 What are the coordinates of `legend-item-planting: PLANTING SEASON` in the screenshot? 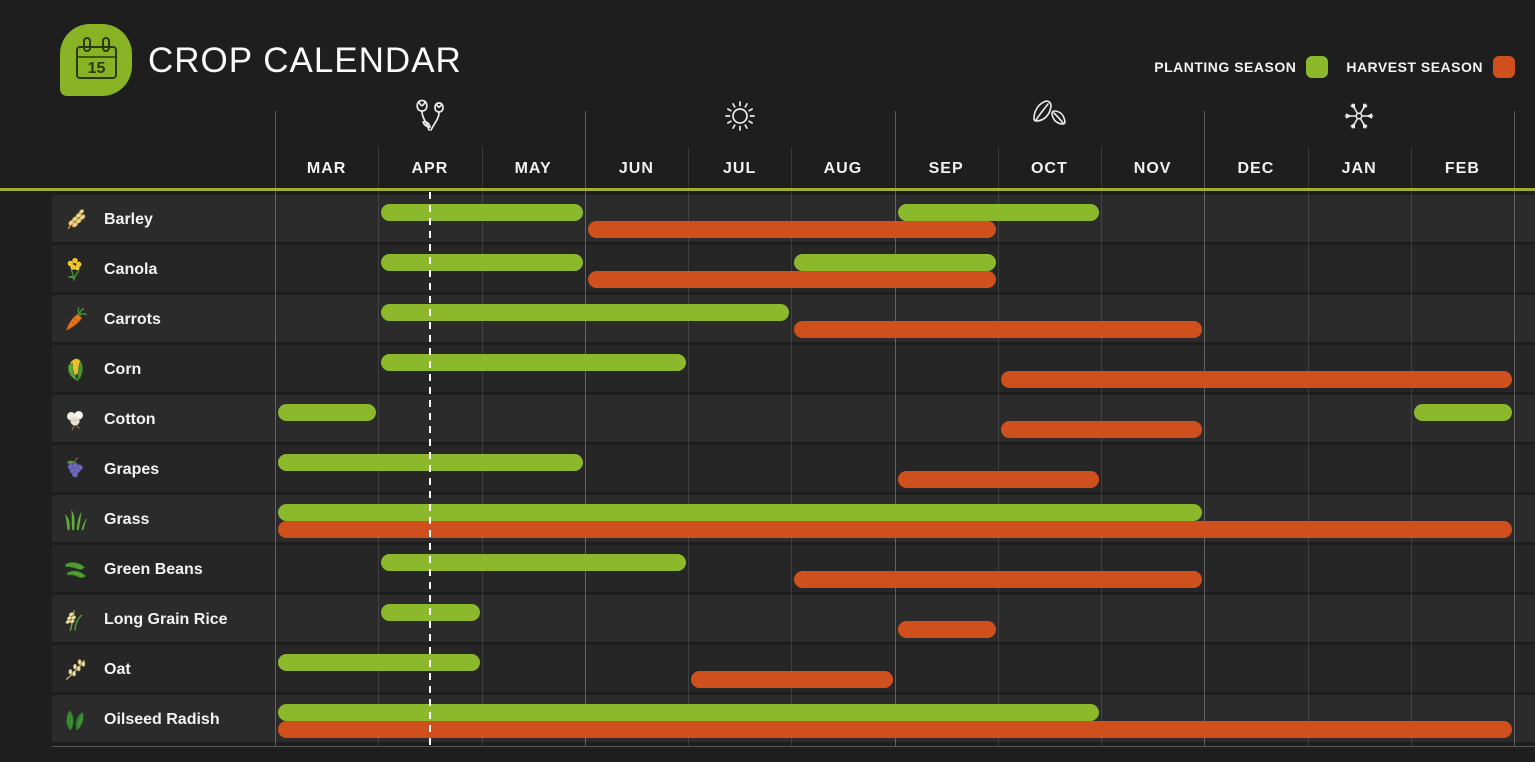 It's located at (1241, 67).